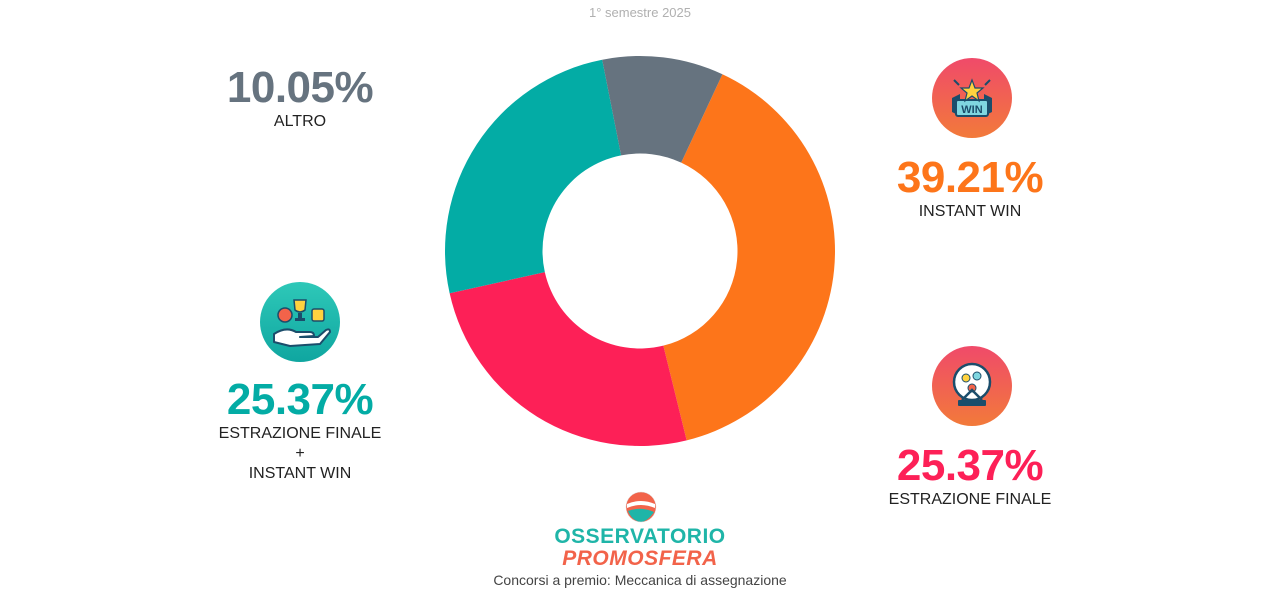  What do you see at coordinates (749, 257) in the screenshot?
I see `slice-instant-win` at bounding box center [749, 257].